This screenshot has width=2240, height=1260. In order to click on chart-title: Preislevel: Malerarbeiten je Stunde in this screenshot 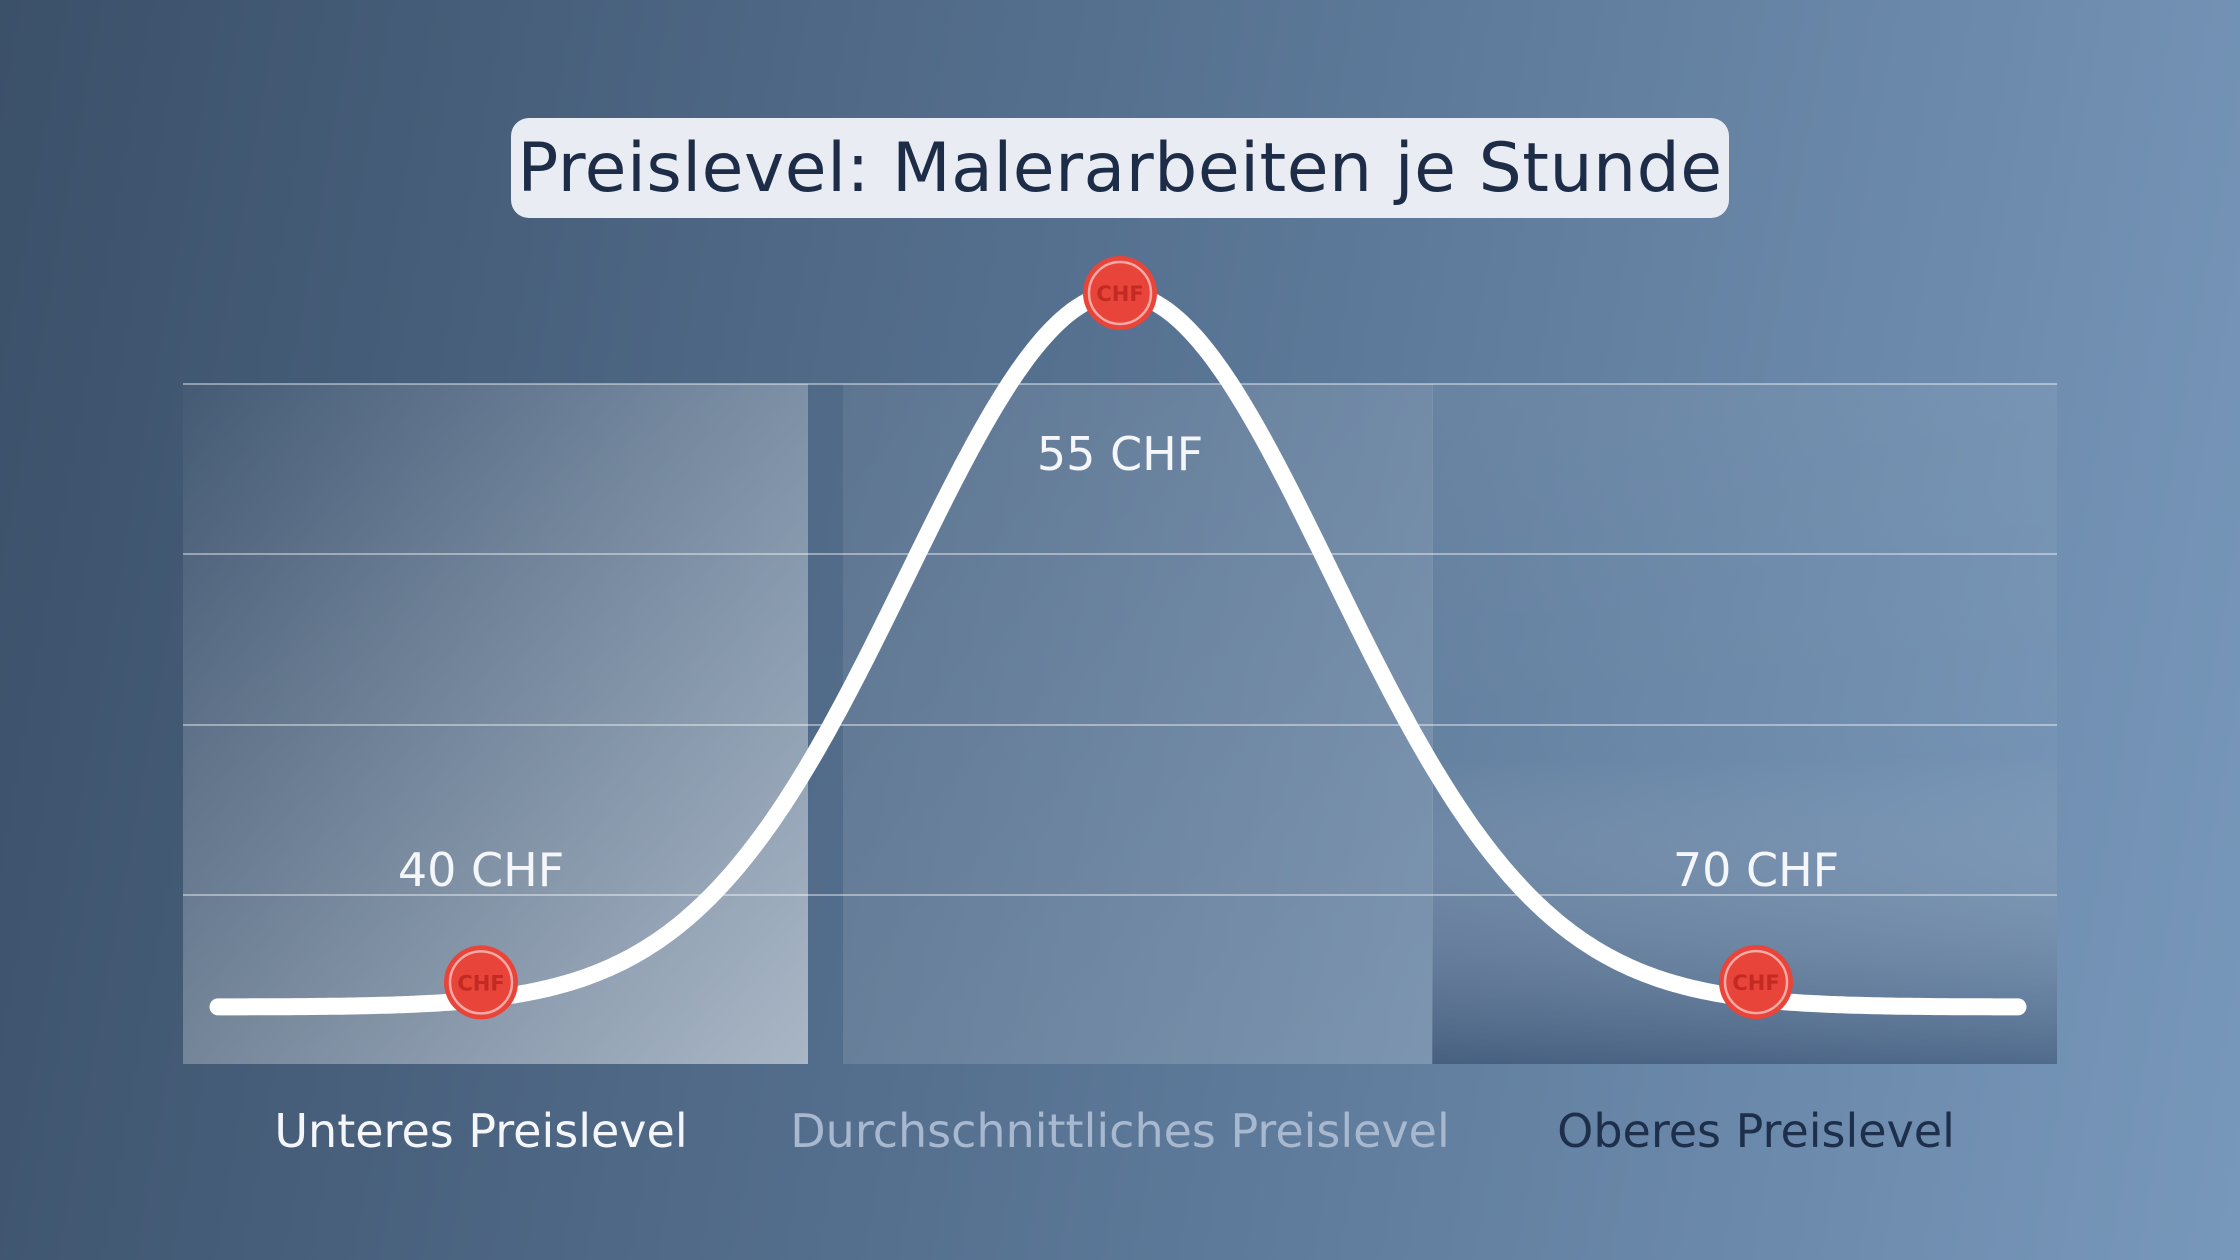, I will do `click(1120, 168)`.